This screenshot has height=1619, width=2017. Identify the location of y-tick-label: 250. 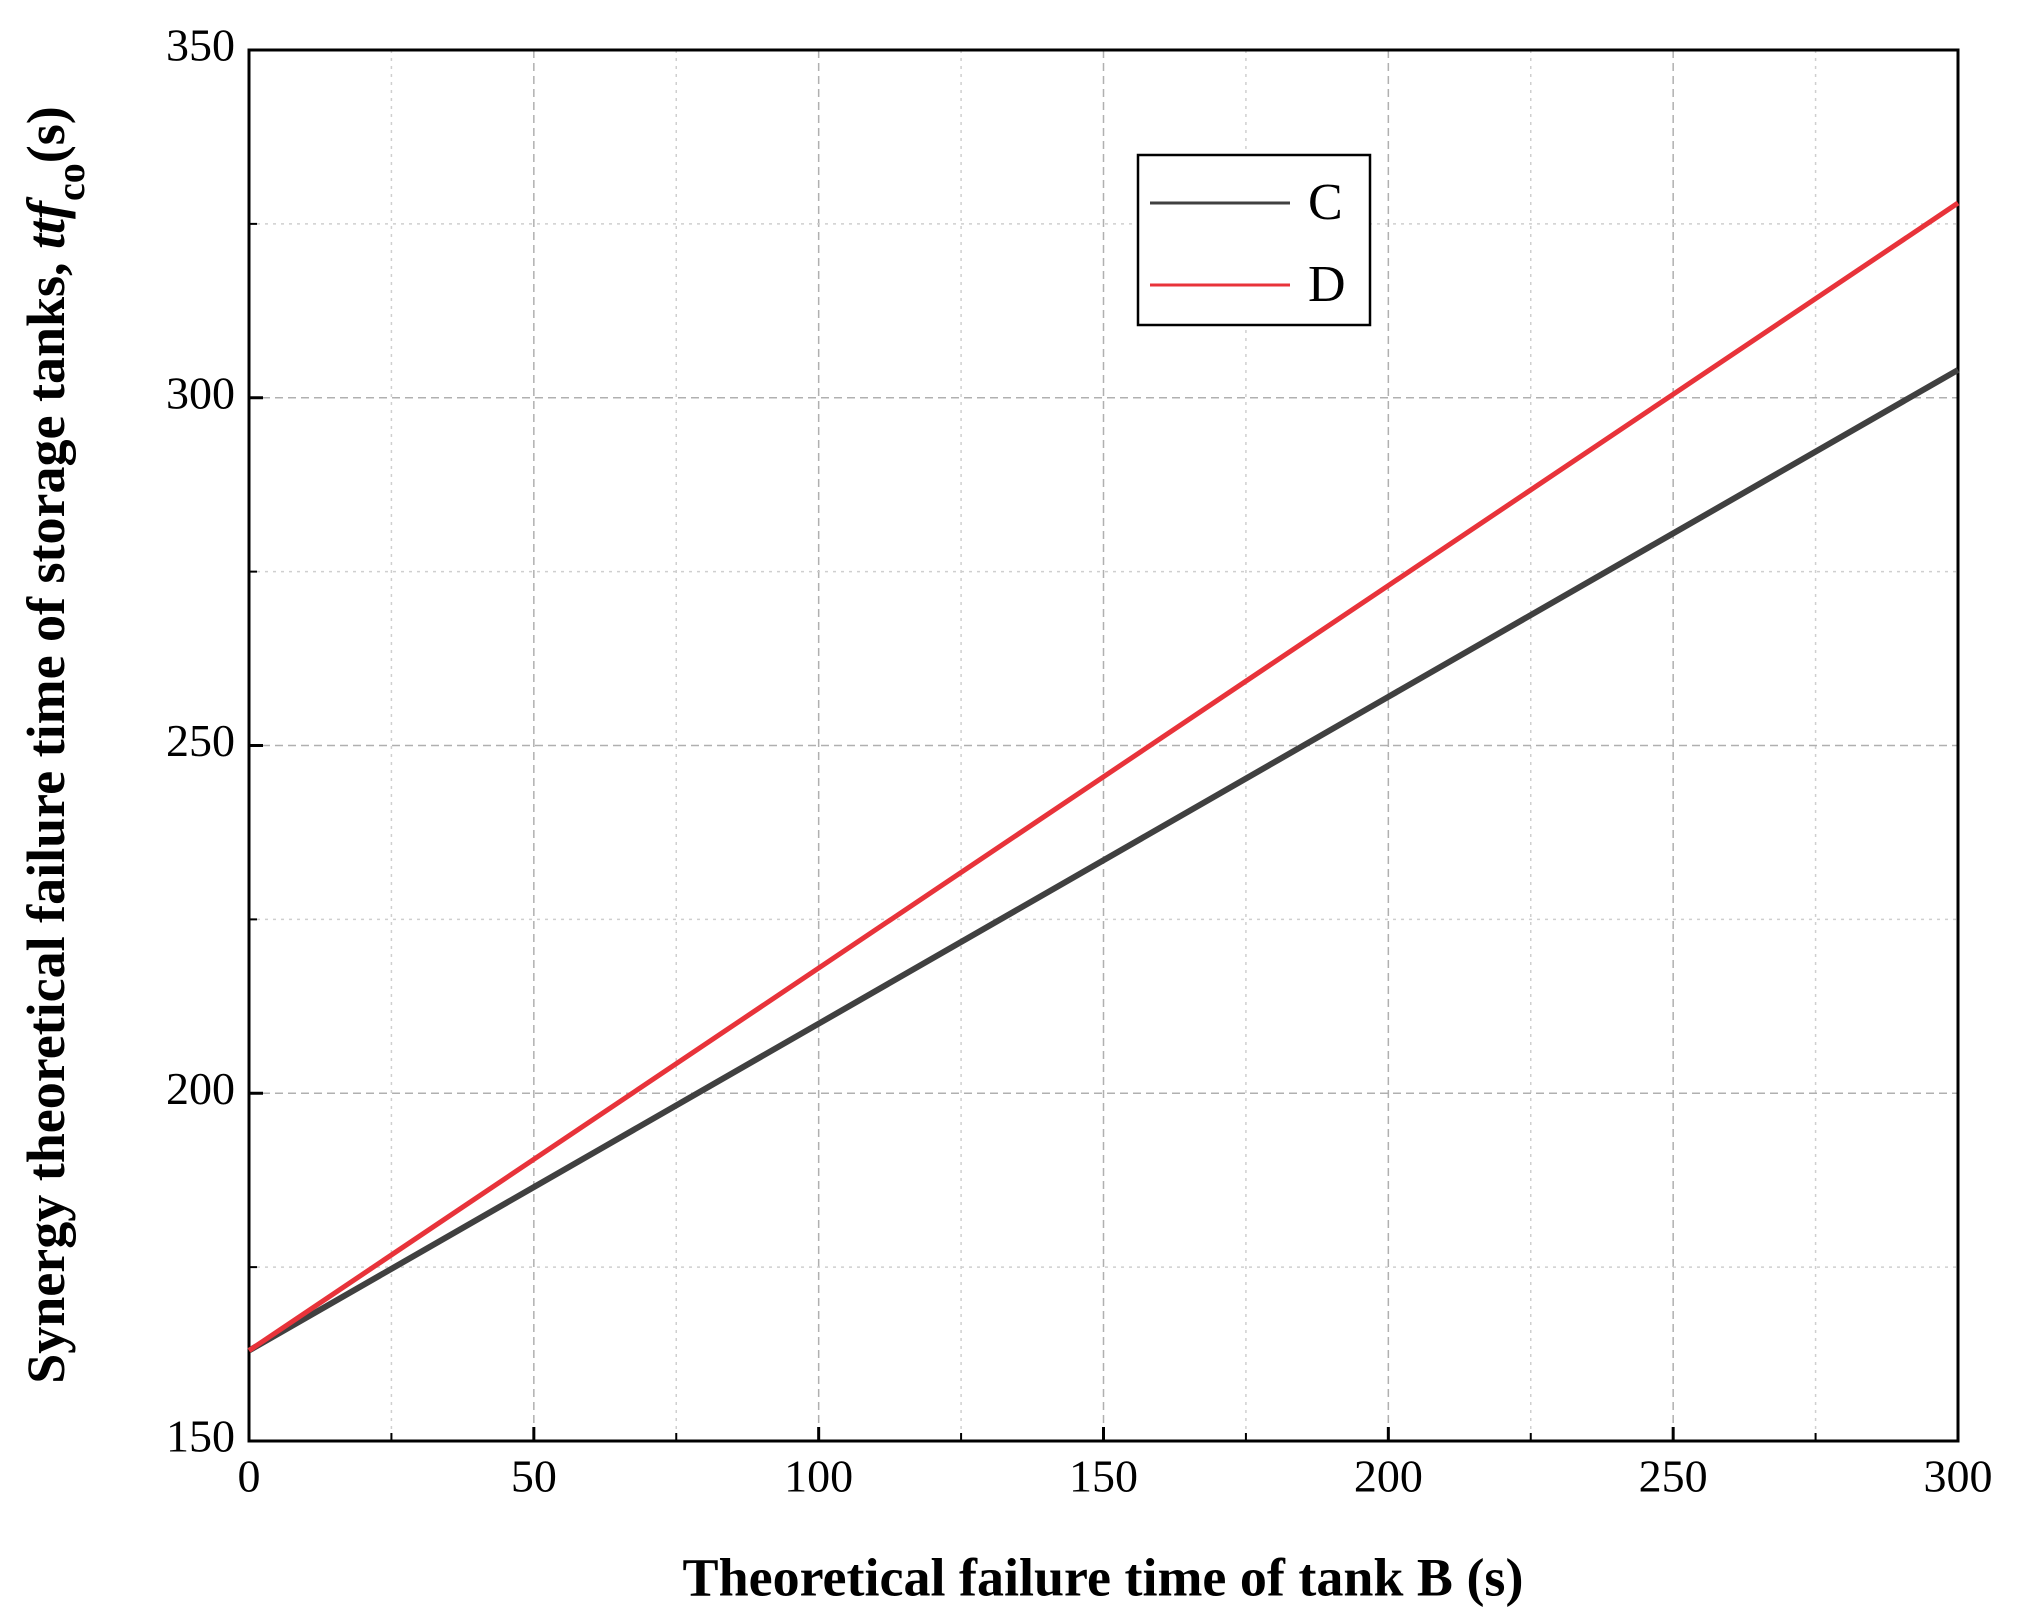
(200, 740).